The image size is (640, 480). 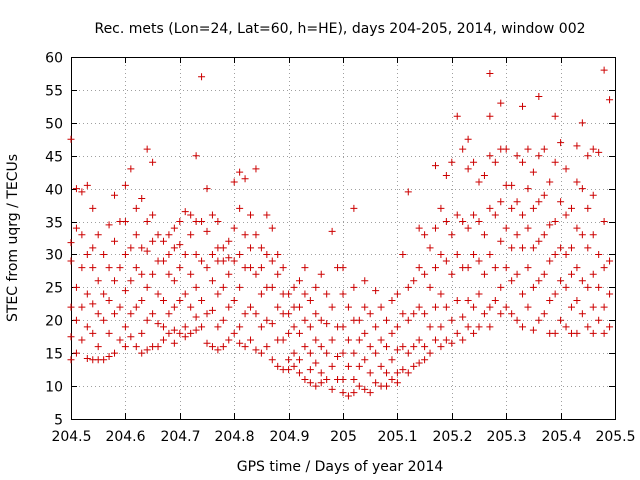 I want to click on y-tick-label: 5, so click(x=58, y=421).